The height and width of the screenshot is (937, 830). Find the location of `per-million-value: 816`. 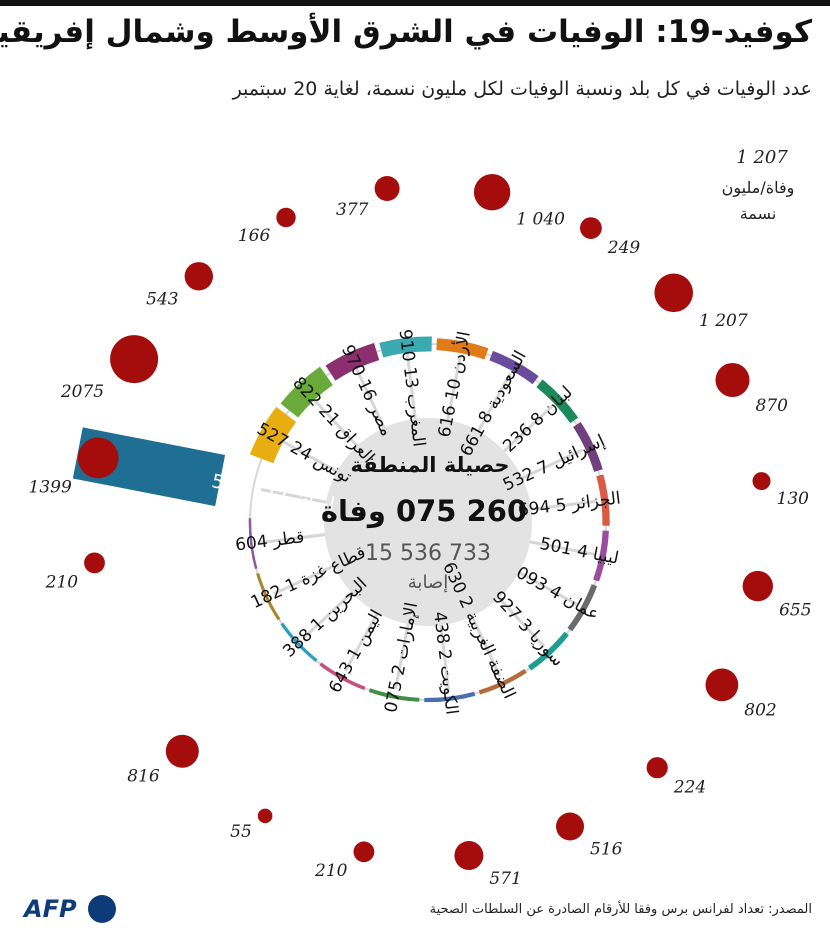

per-million-value: 816 is located at coordinates (143, 777).